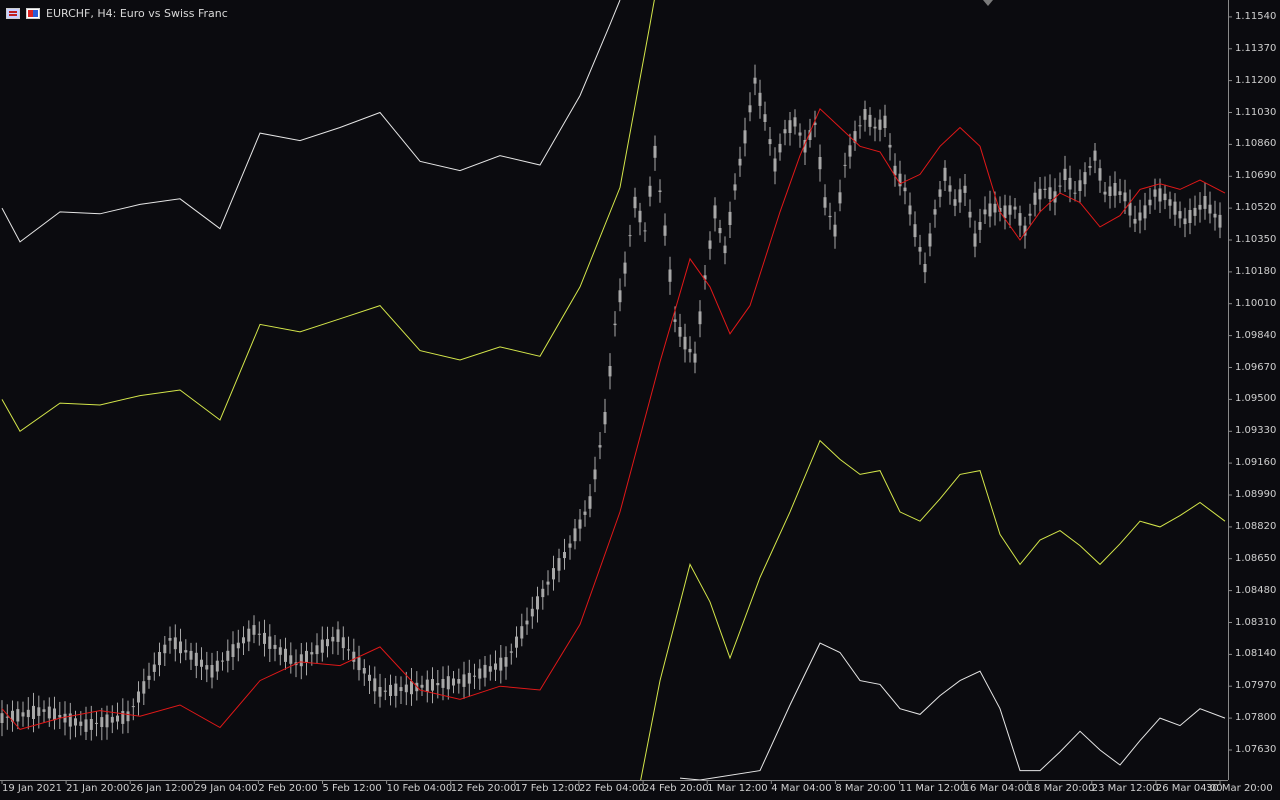  What do you see at coordinates (1256, 335) in the screenshot?
I see `price-tick-label: 1.09840` at bounding box center [1256, 335].